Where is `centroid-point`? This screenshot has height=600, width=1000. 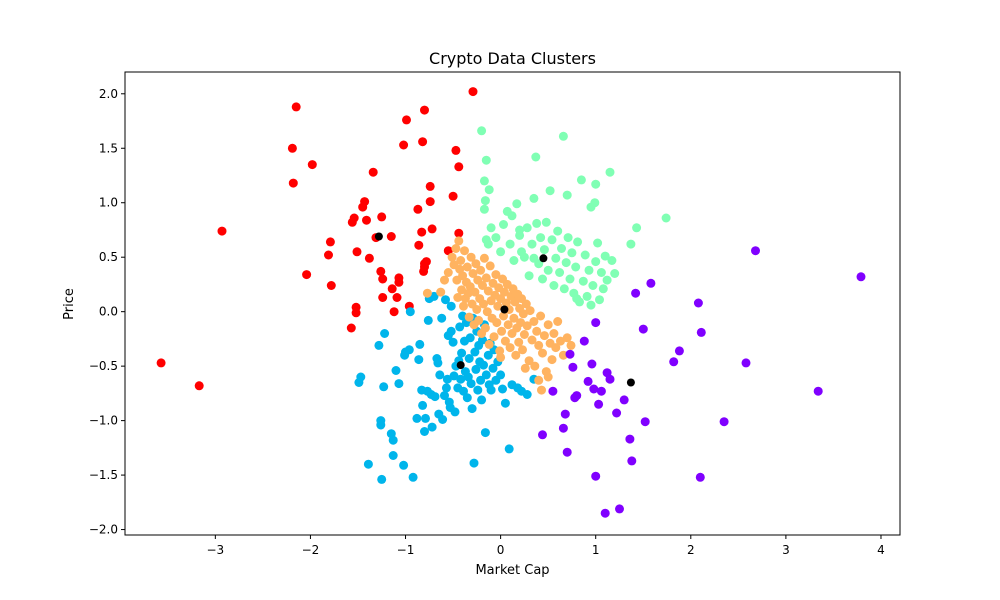
centroid-point is located at coordinates (504, 309).